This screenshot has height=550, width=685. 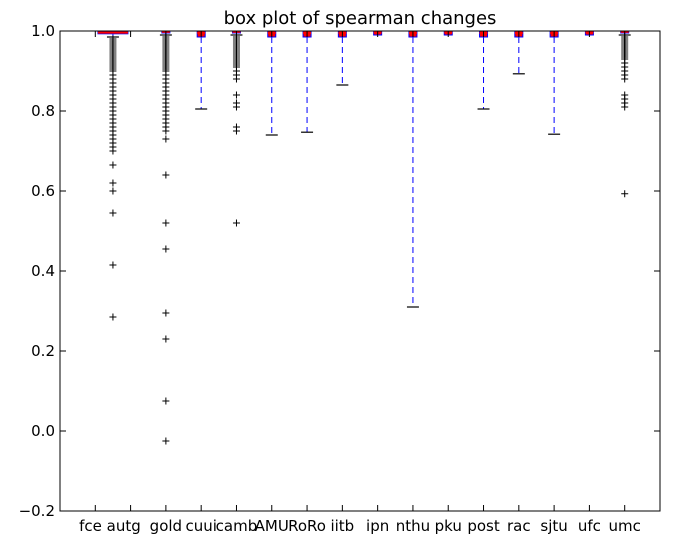 I want to click on box-AMU, so click(x=271, y=83).